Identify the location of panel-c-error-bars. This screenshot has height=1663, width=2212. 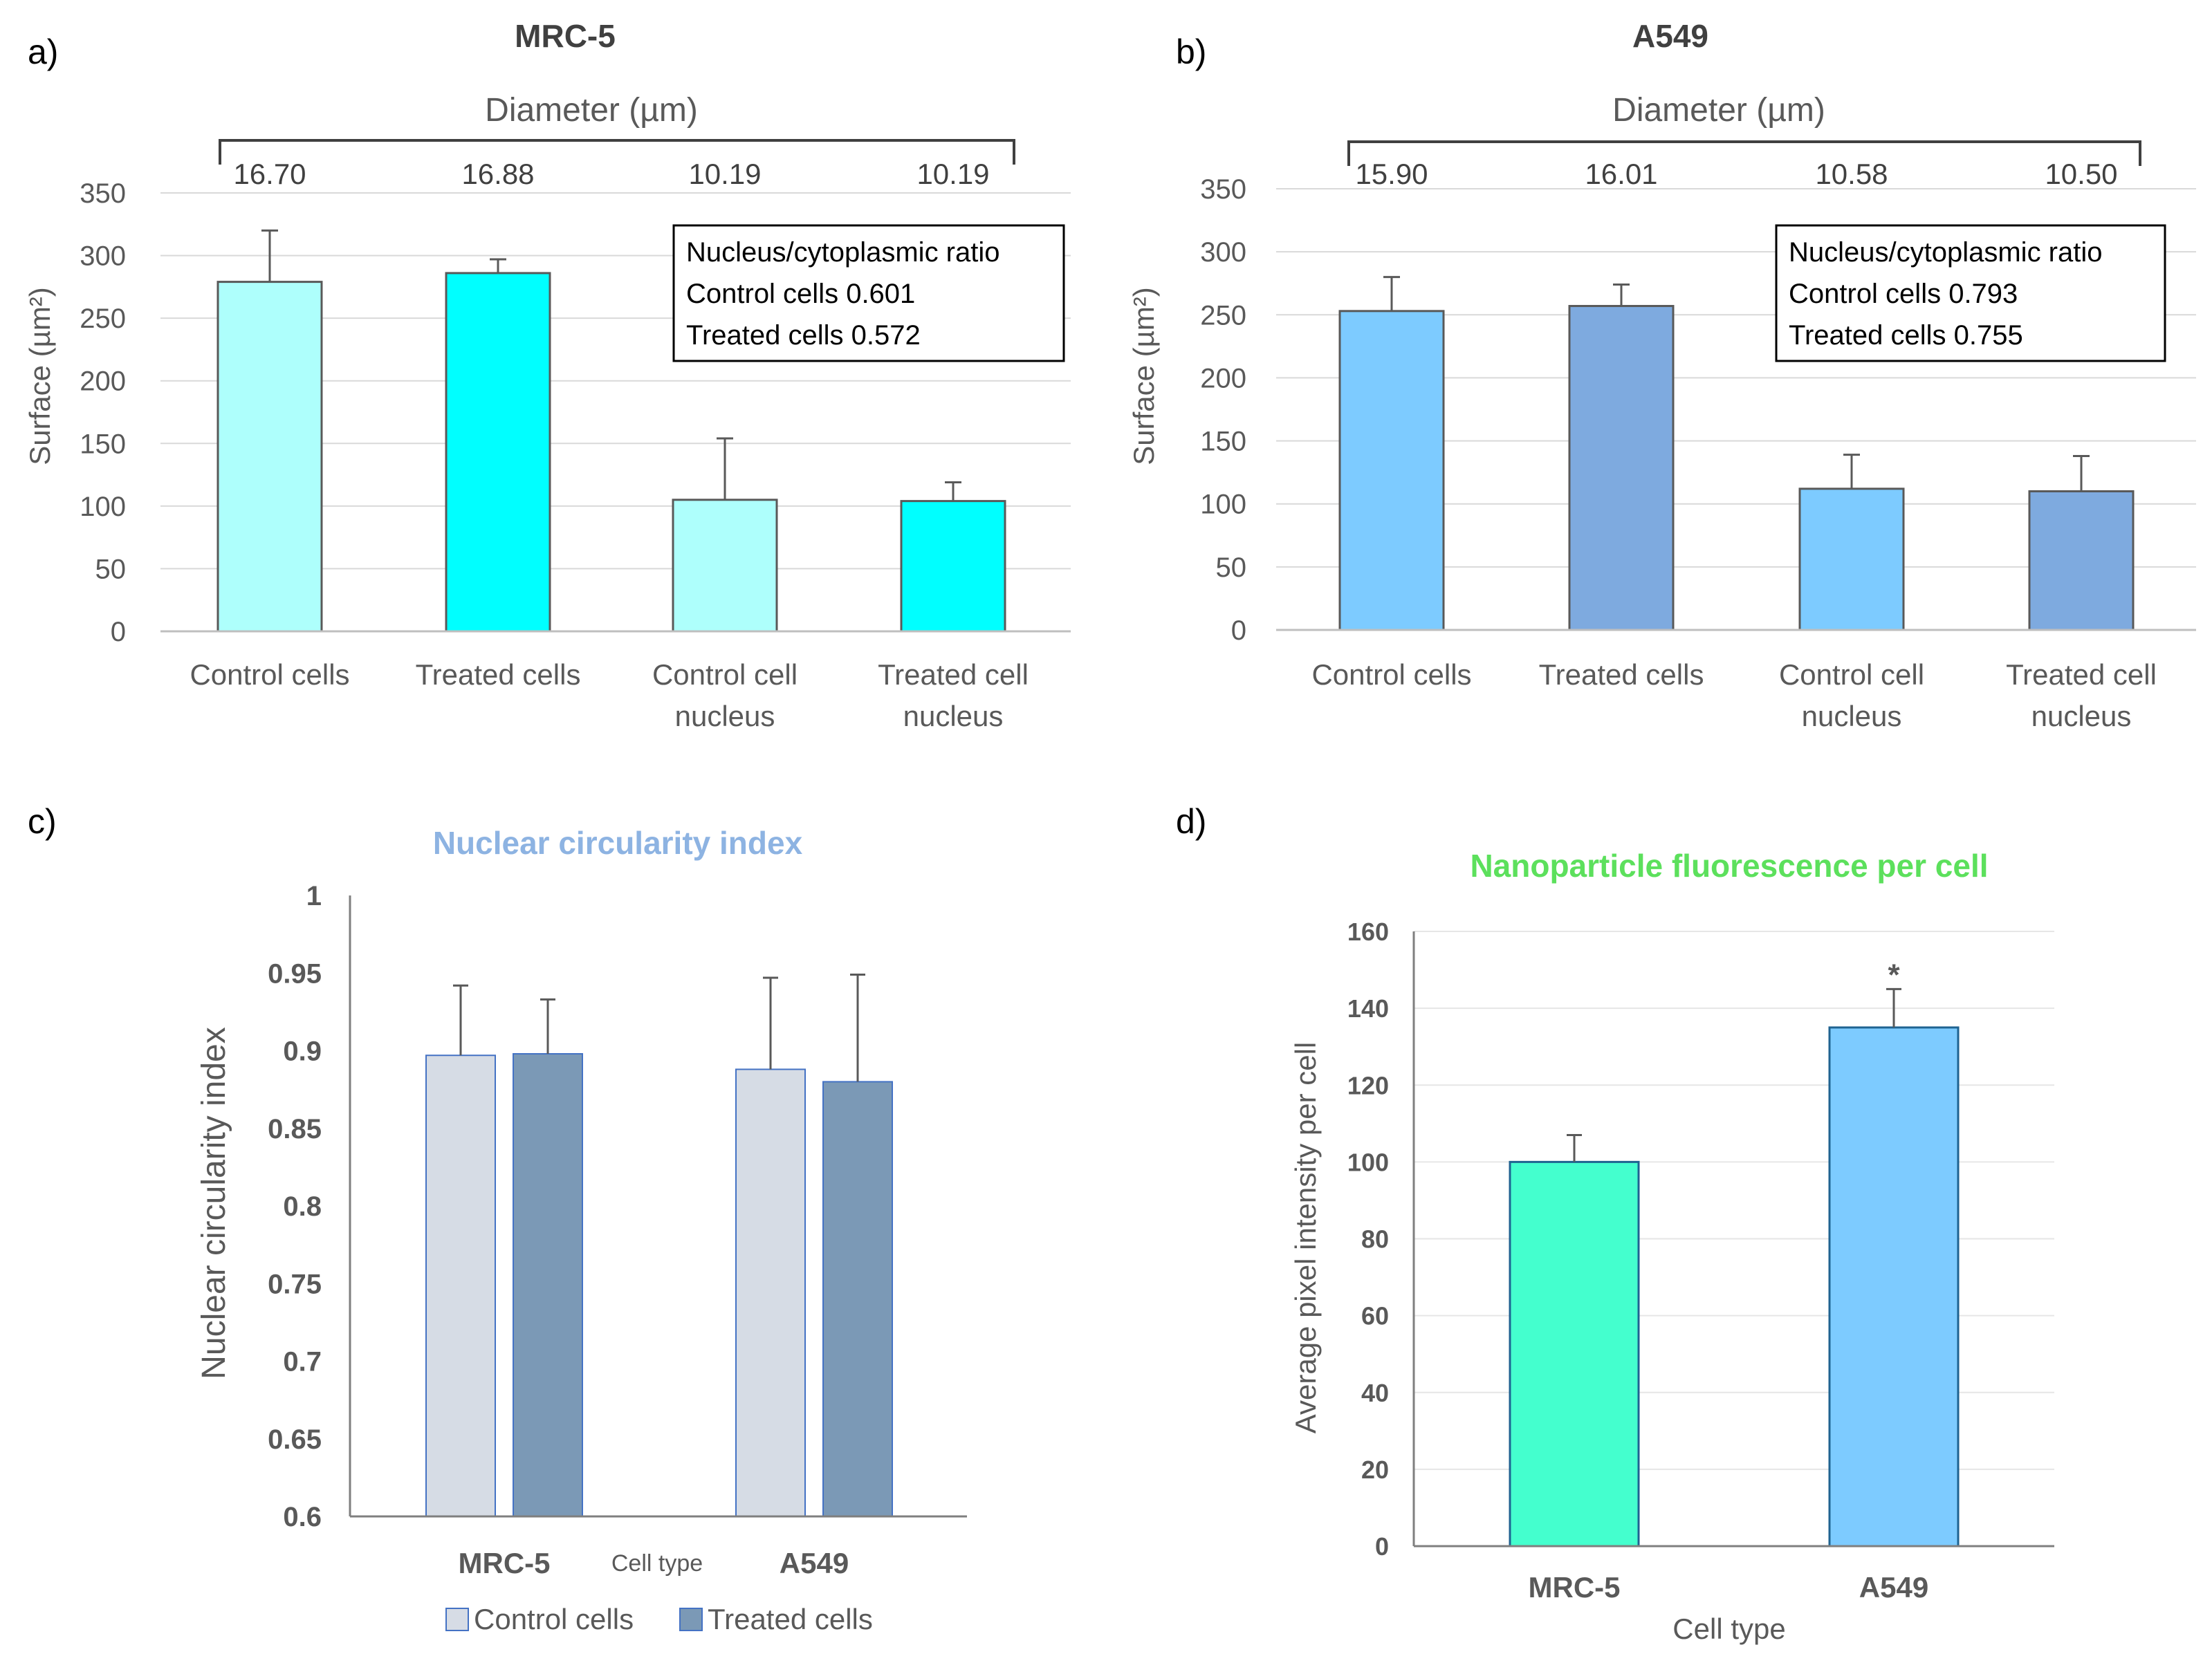
(659, 1027).